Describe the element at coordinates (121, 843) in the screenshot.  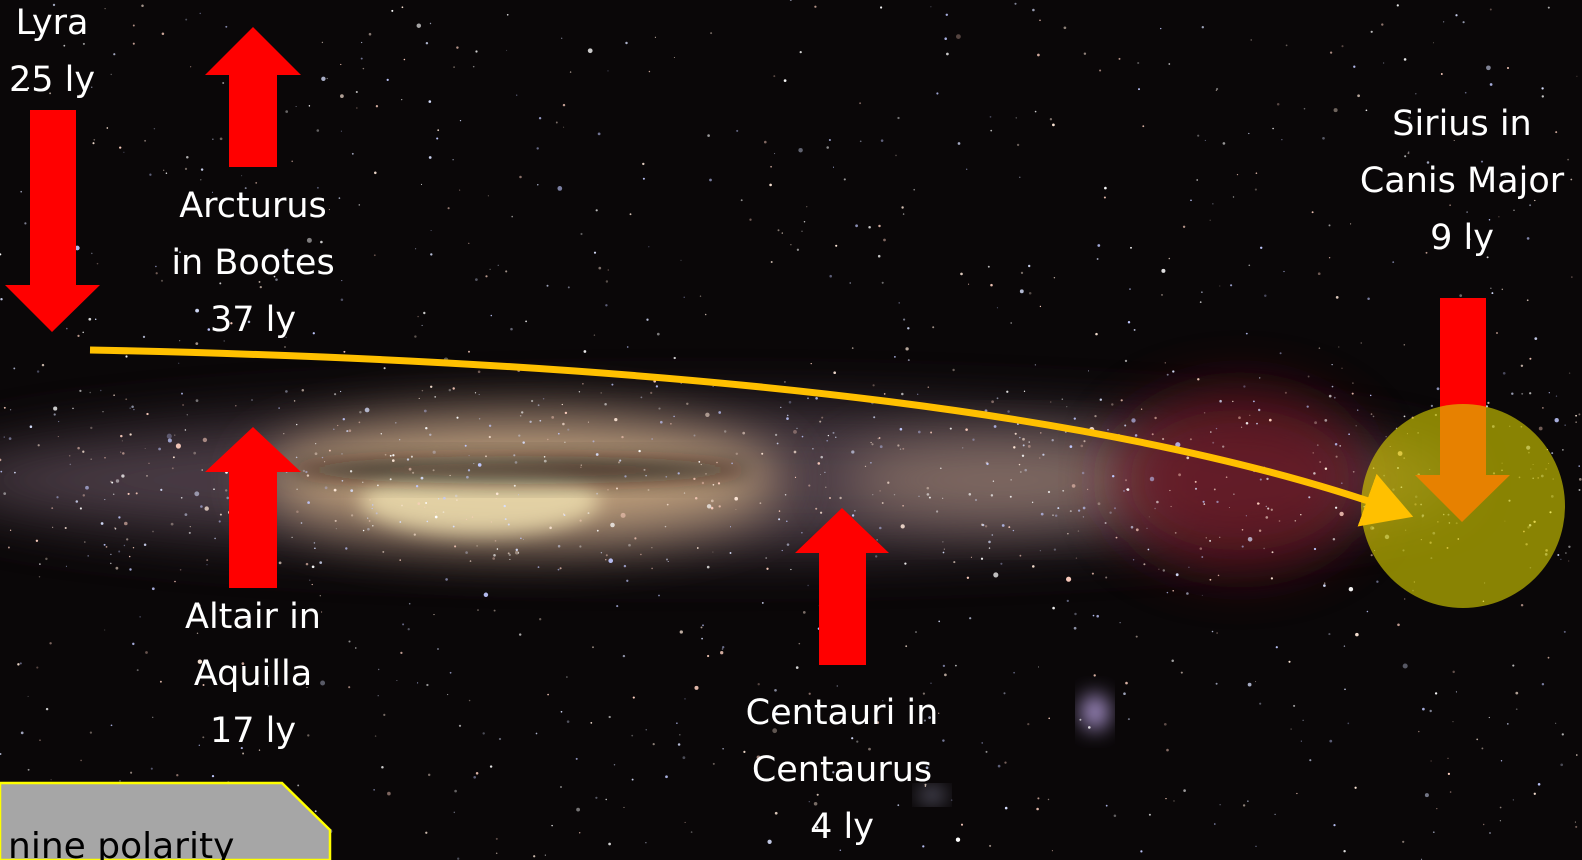
I see `note-text: nine polarity` at that location.